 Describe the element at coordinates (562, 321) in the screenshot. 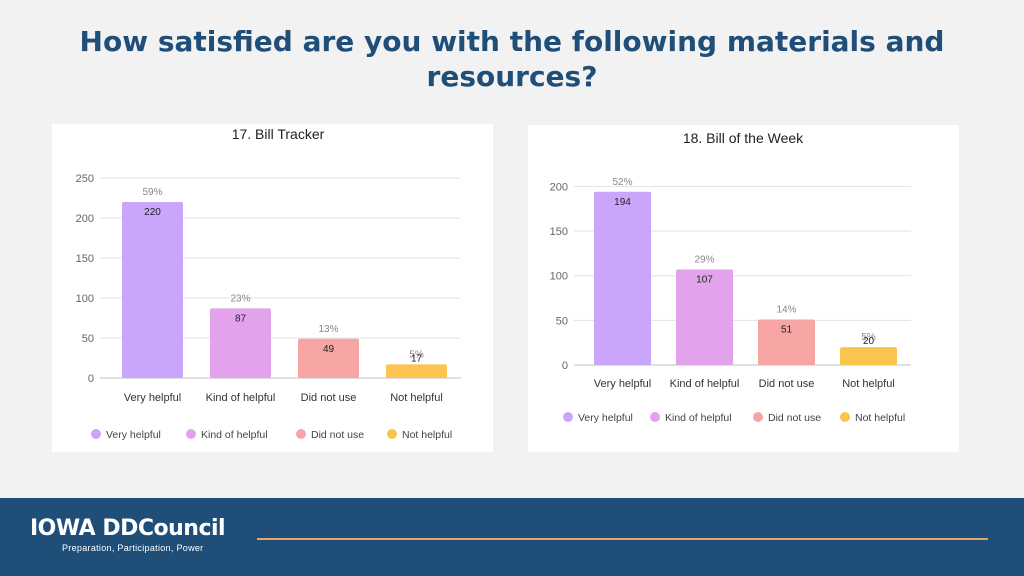

I see `bill-of-the-week-y-tick-label: 50` at that location.